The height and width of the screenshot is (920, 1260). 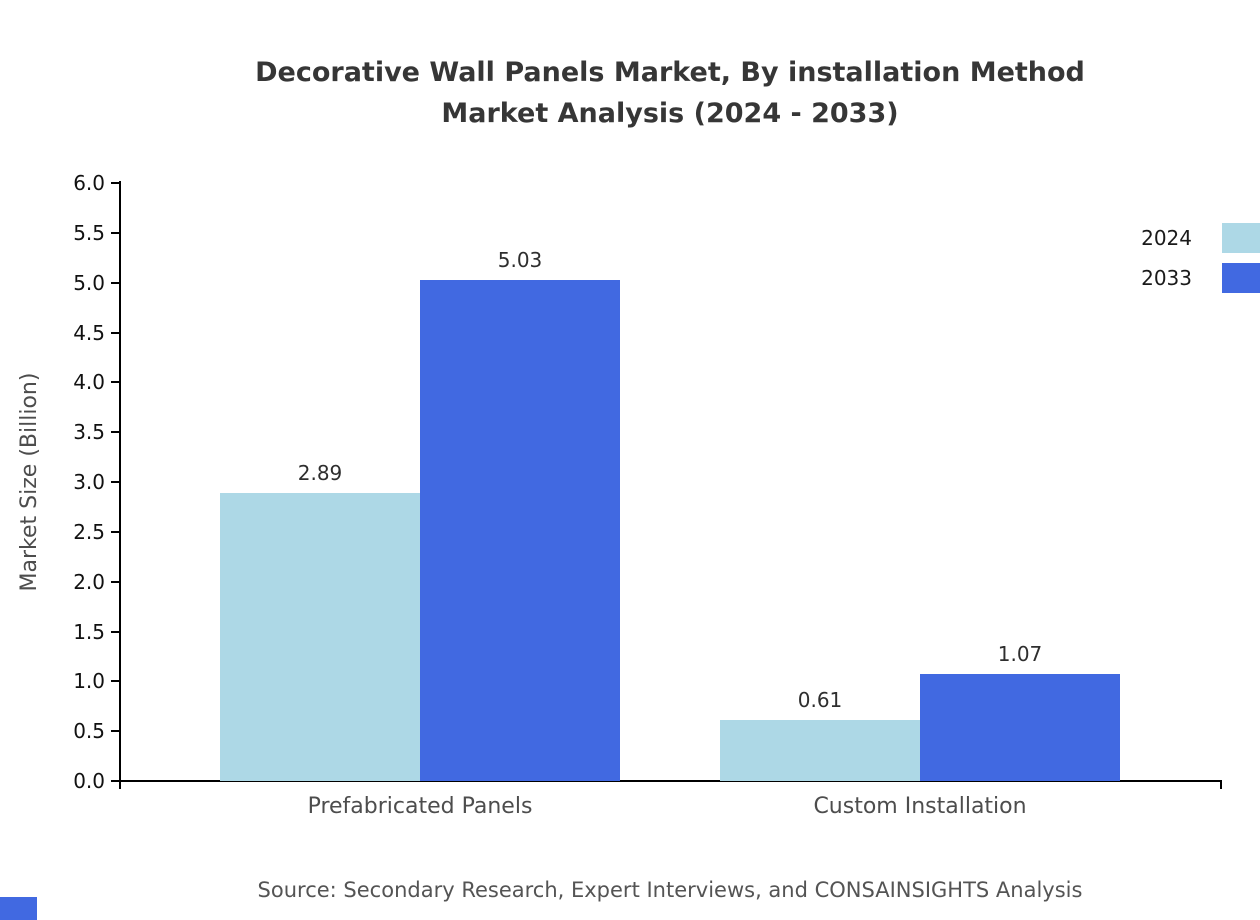 What do you see at coordinates (120, 485) in the screenshot?
I see `y-axis-spine` at bounding box center [120, 485].